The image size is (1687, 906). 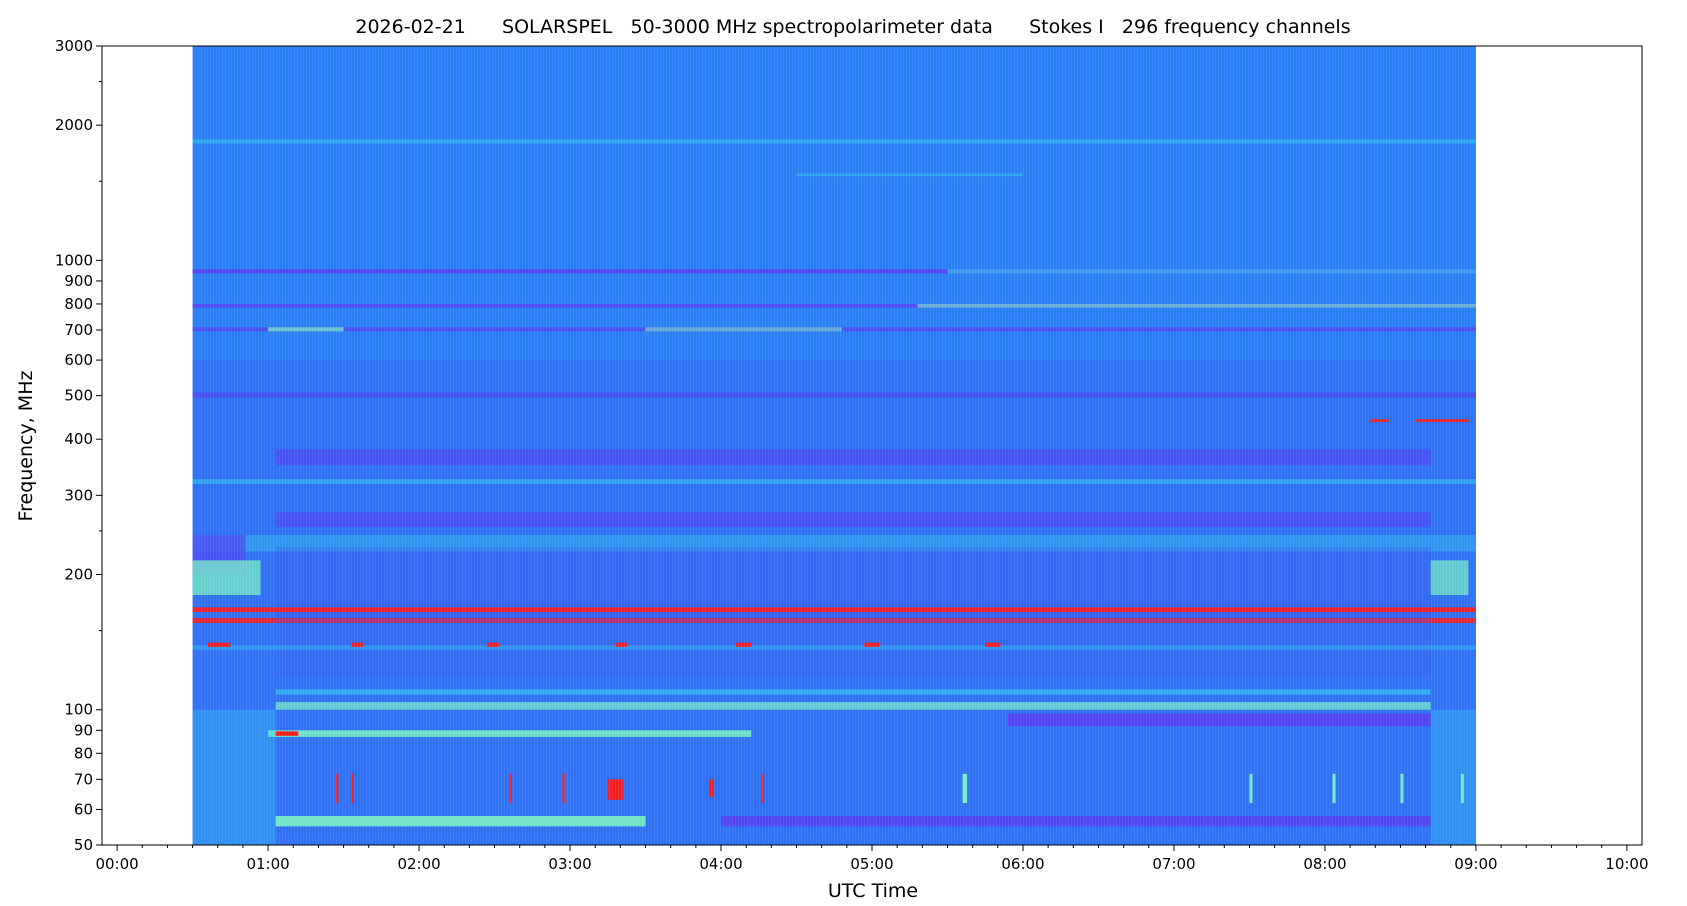 What do you see at coordinates (116, 864) in the screenshot?
I see `x-tick-label: 00:00` at bounding box center [116, 864].